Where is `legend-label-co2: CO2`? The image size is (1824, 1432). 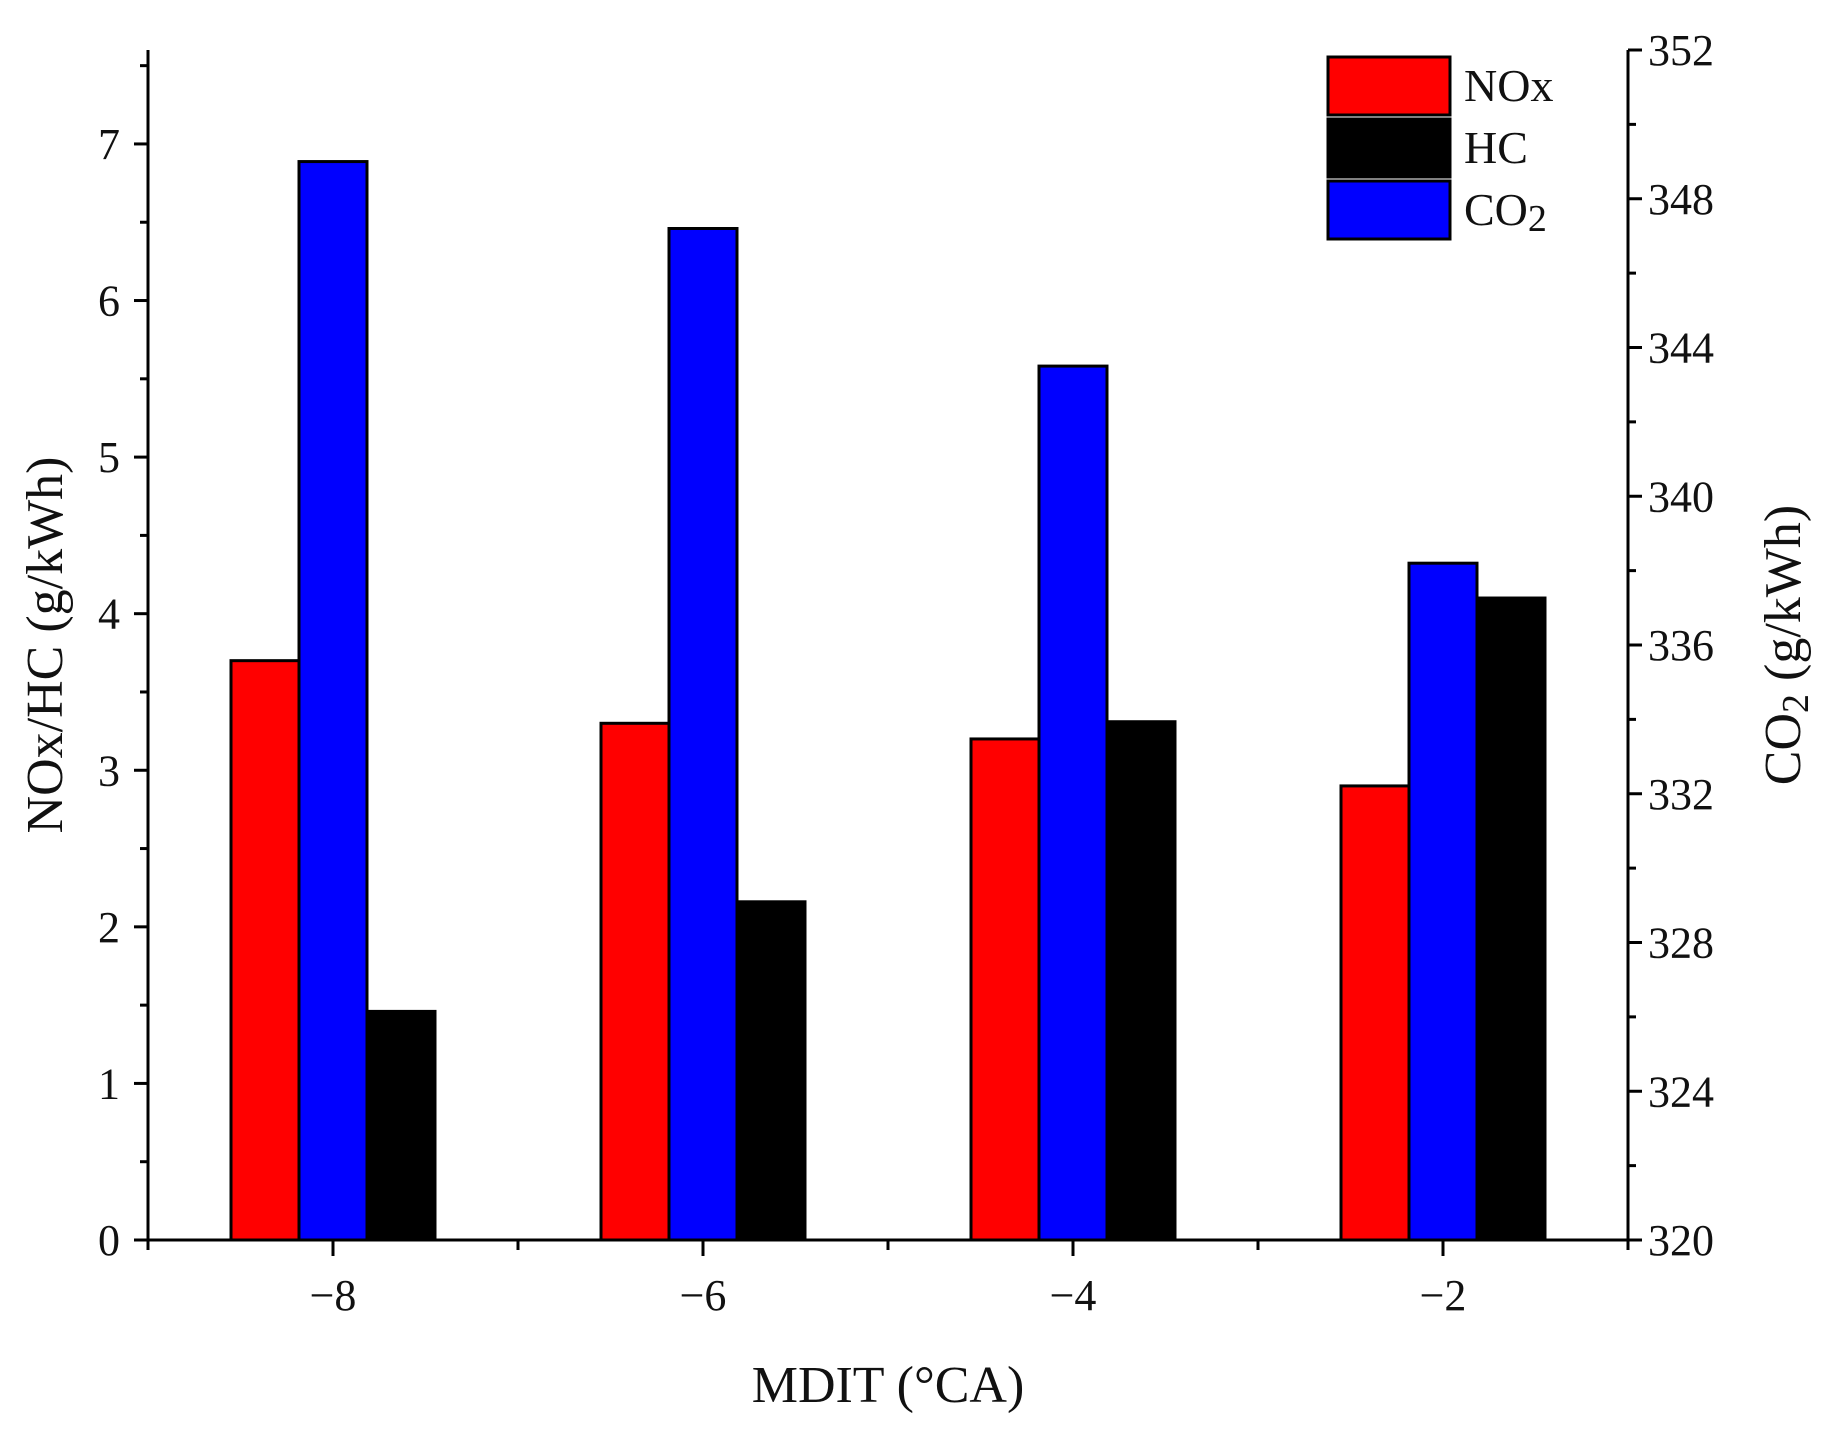 legend-label-co2: CO2 is located at coordinates (1505, 212).